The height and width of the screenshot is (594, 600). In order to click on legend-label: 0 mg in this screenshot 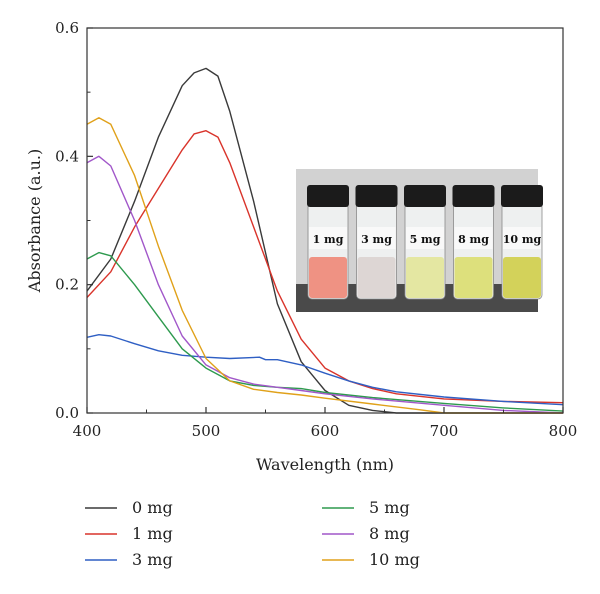, I will do `click(152, 507)`.